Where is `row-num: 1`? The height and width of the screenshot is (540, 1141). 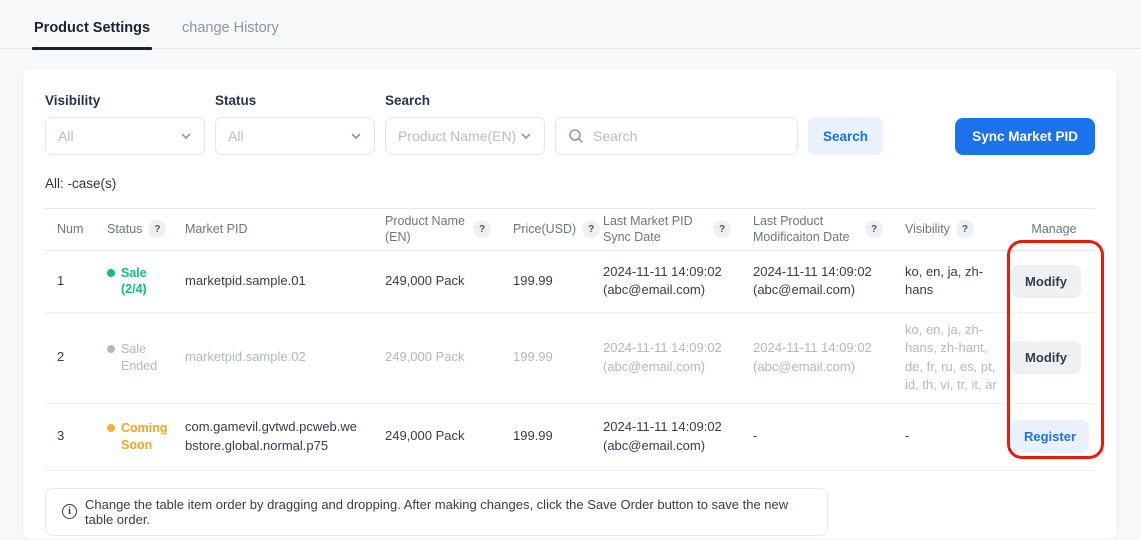
row-num: 1 is located at coordinates (61, 280).